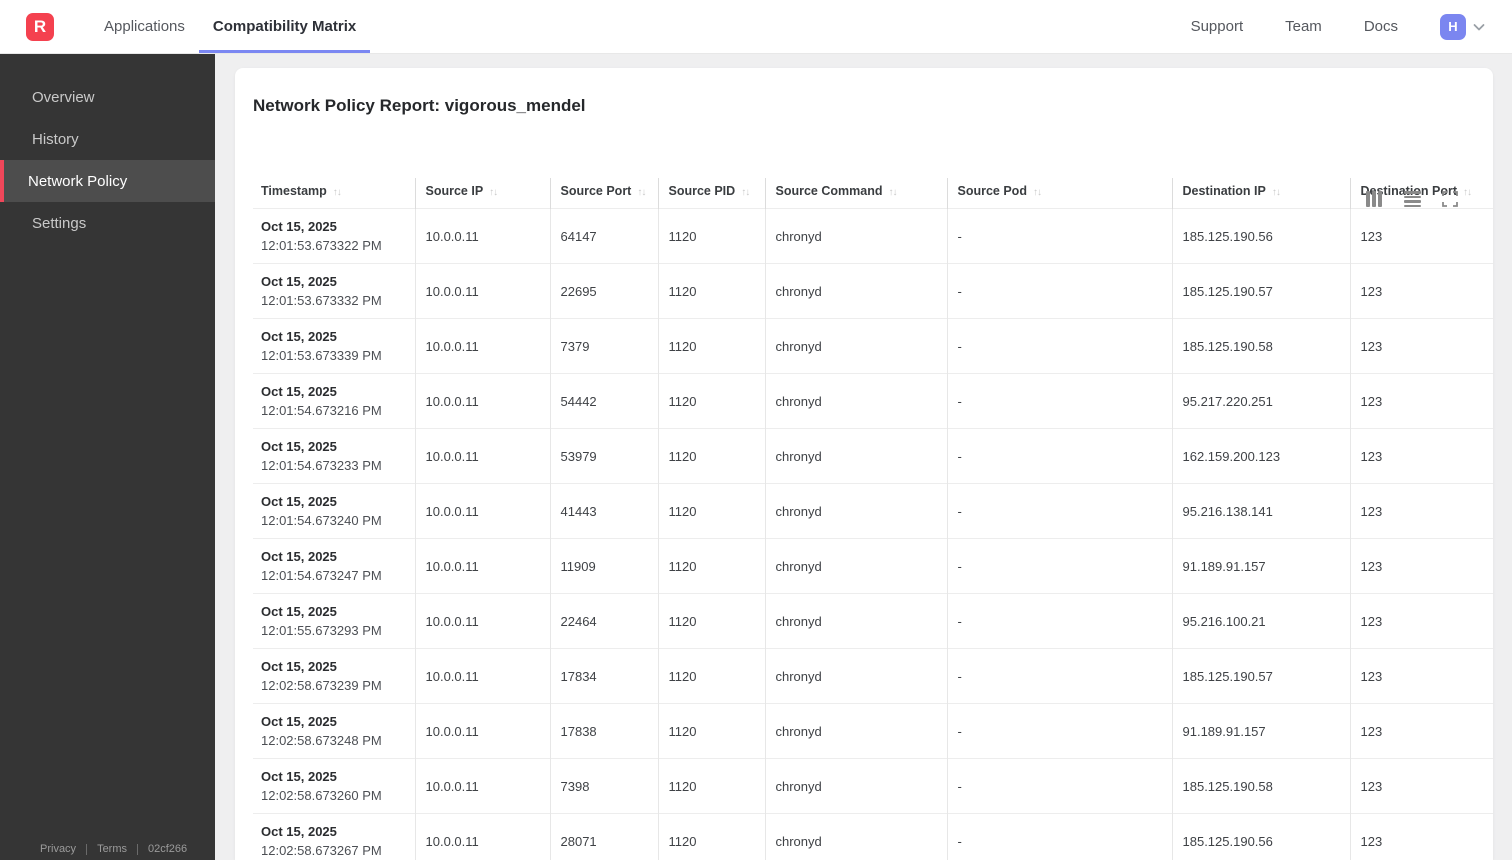  Describe the element at coordinates (1260, 731) in the screenshot. I see `dest-ip-cell: 91.189.91.157` at that location.